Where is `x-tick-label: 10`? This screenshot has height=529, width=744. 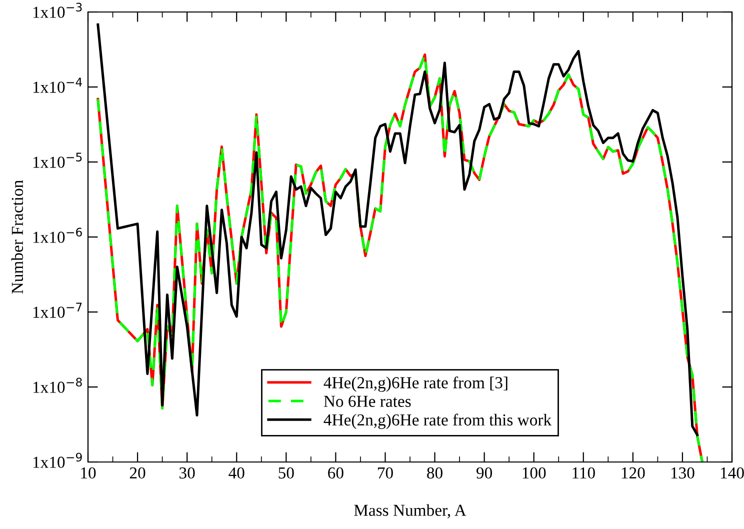
x-tick-label: 10 is located at coordinates (88, 473).